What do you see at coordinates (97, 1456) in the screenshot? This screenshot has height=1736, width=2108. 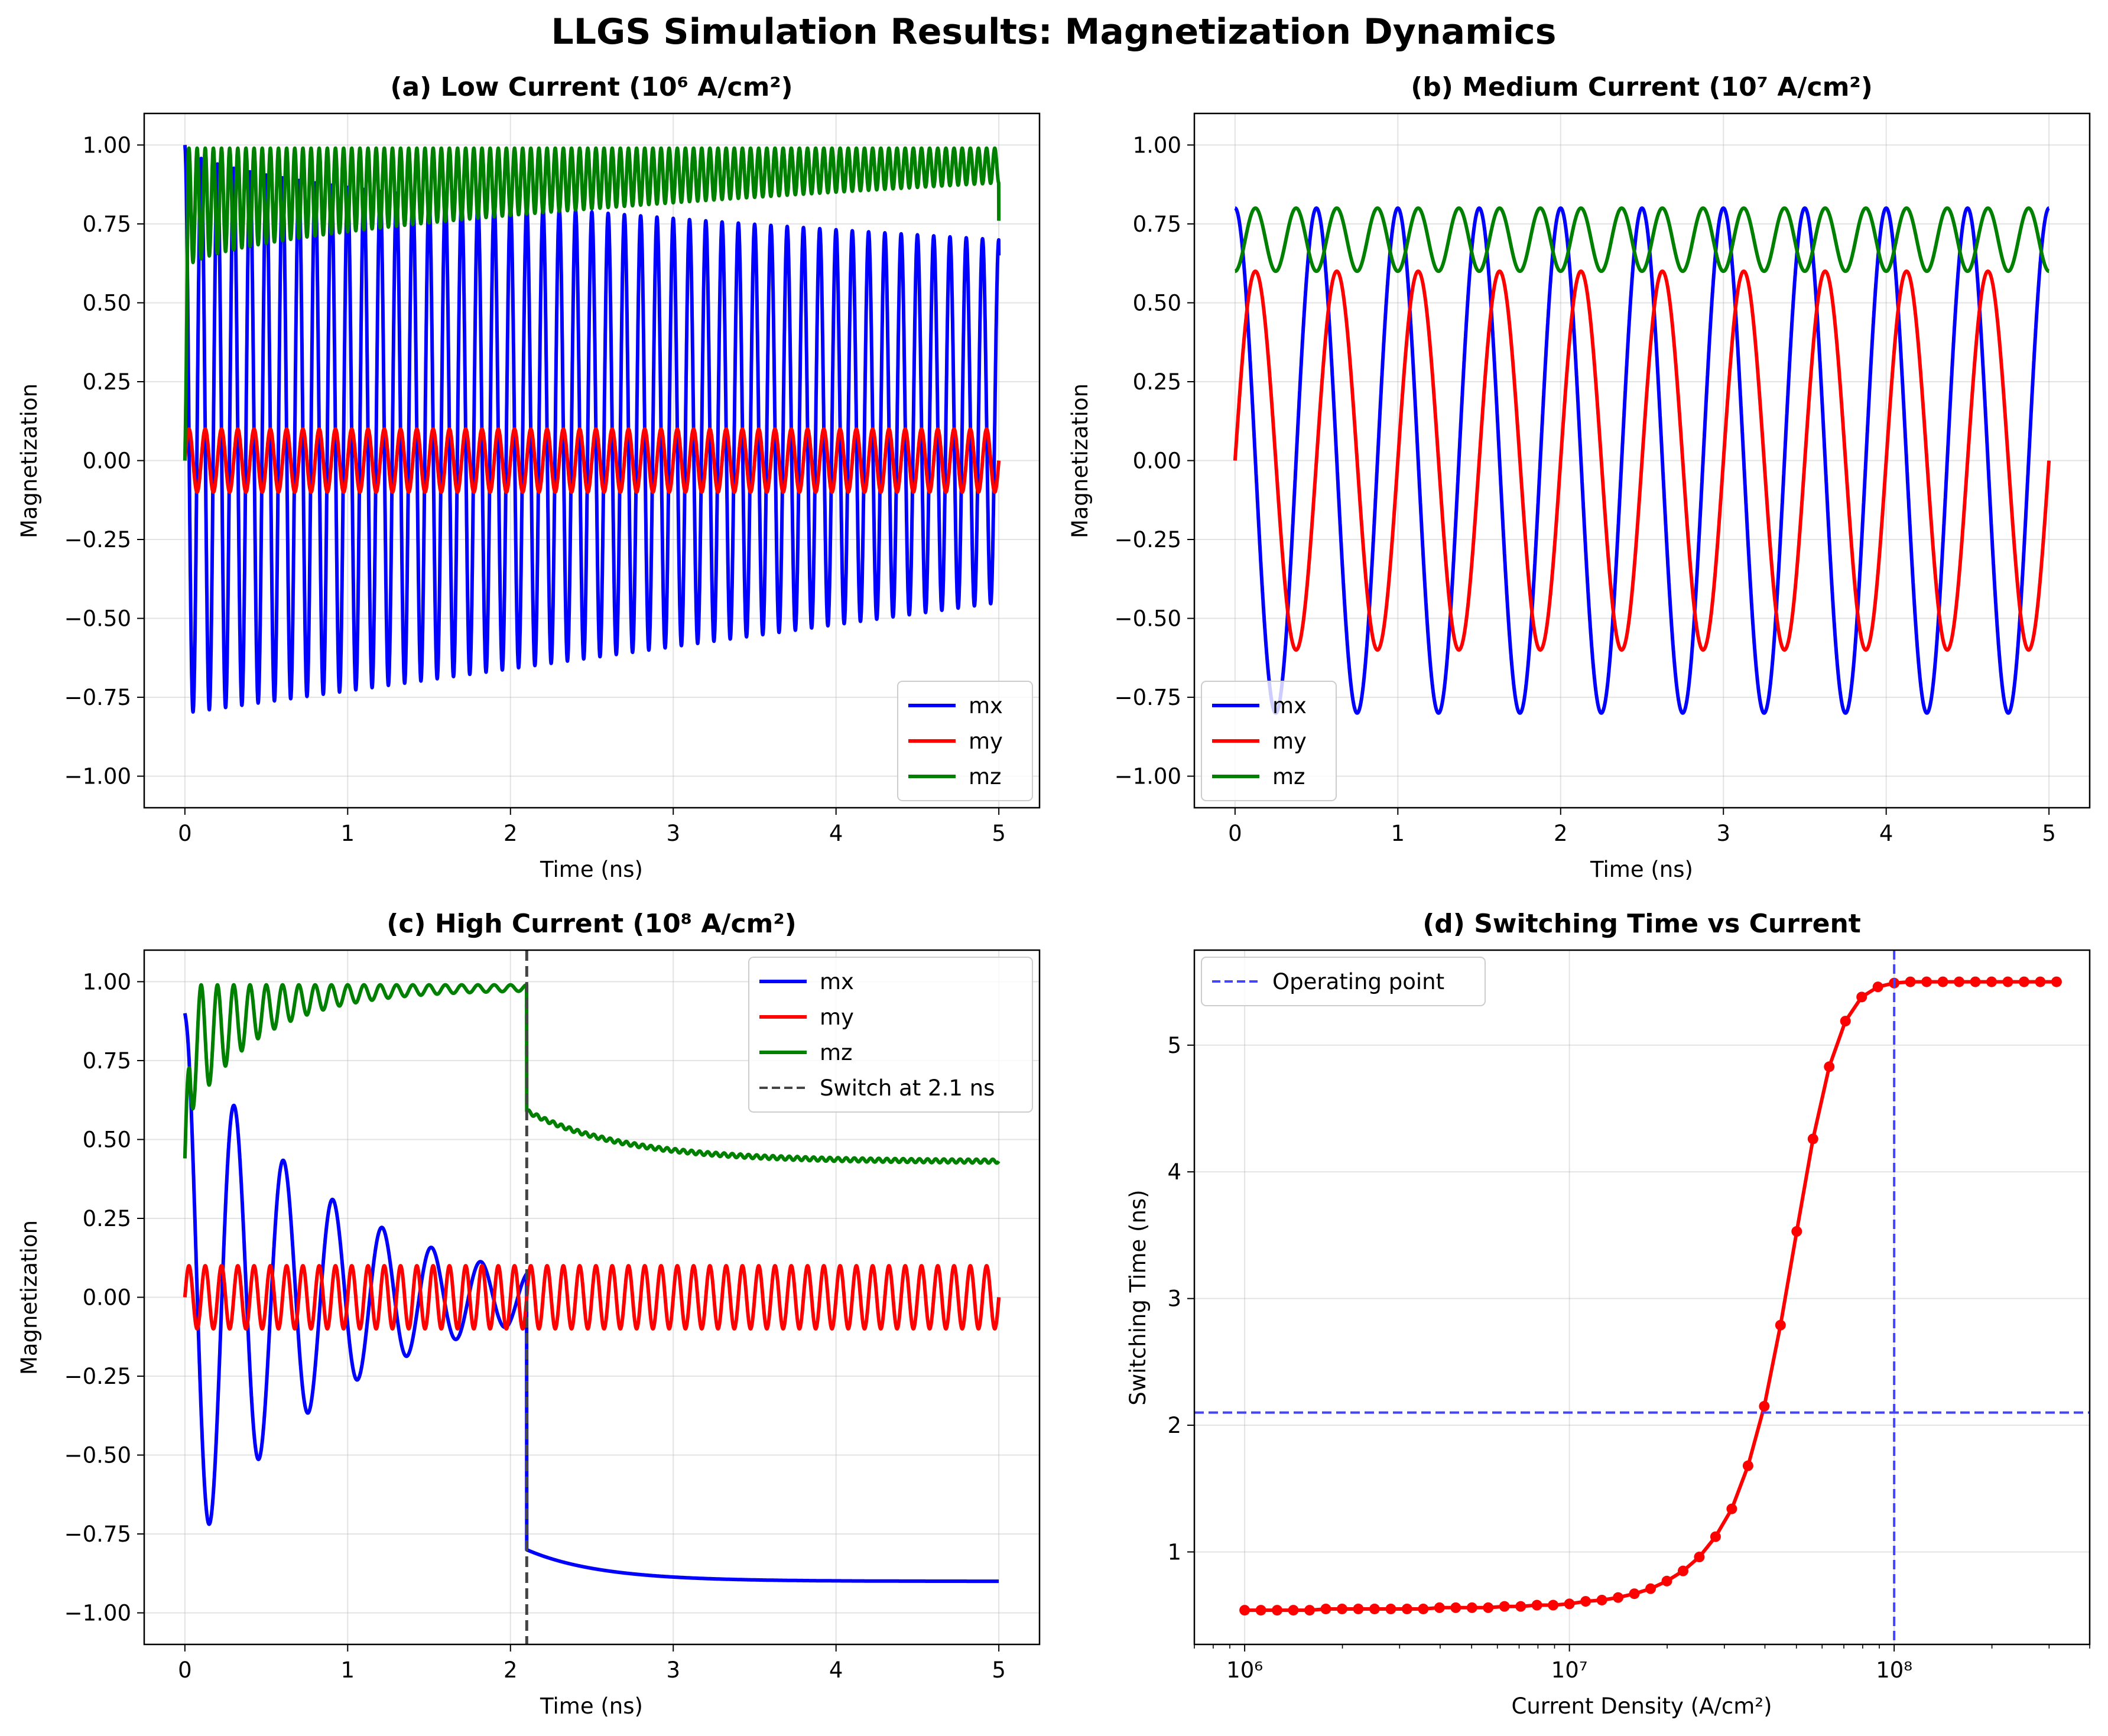 I see `panel-c-ytick-label-6: −0.50` at bounding box center [97, 1456].